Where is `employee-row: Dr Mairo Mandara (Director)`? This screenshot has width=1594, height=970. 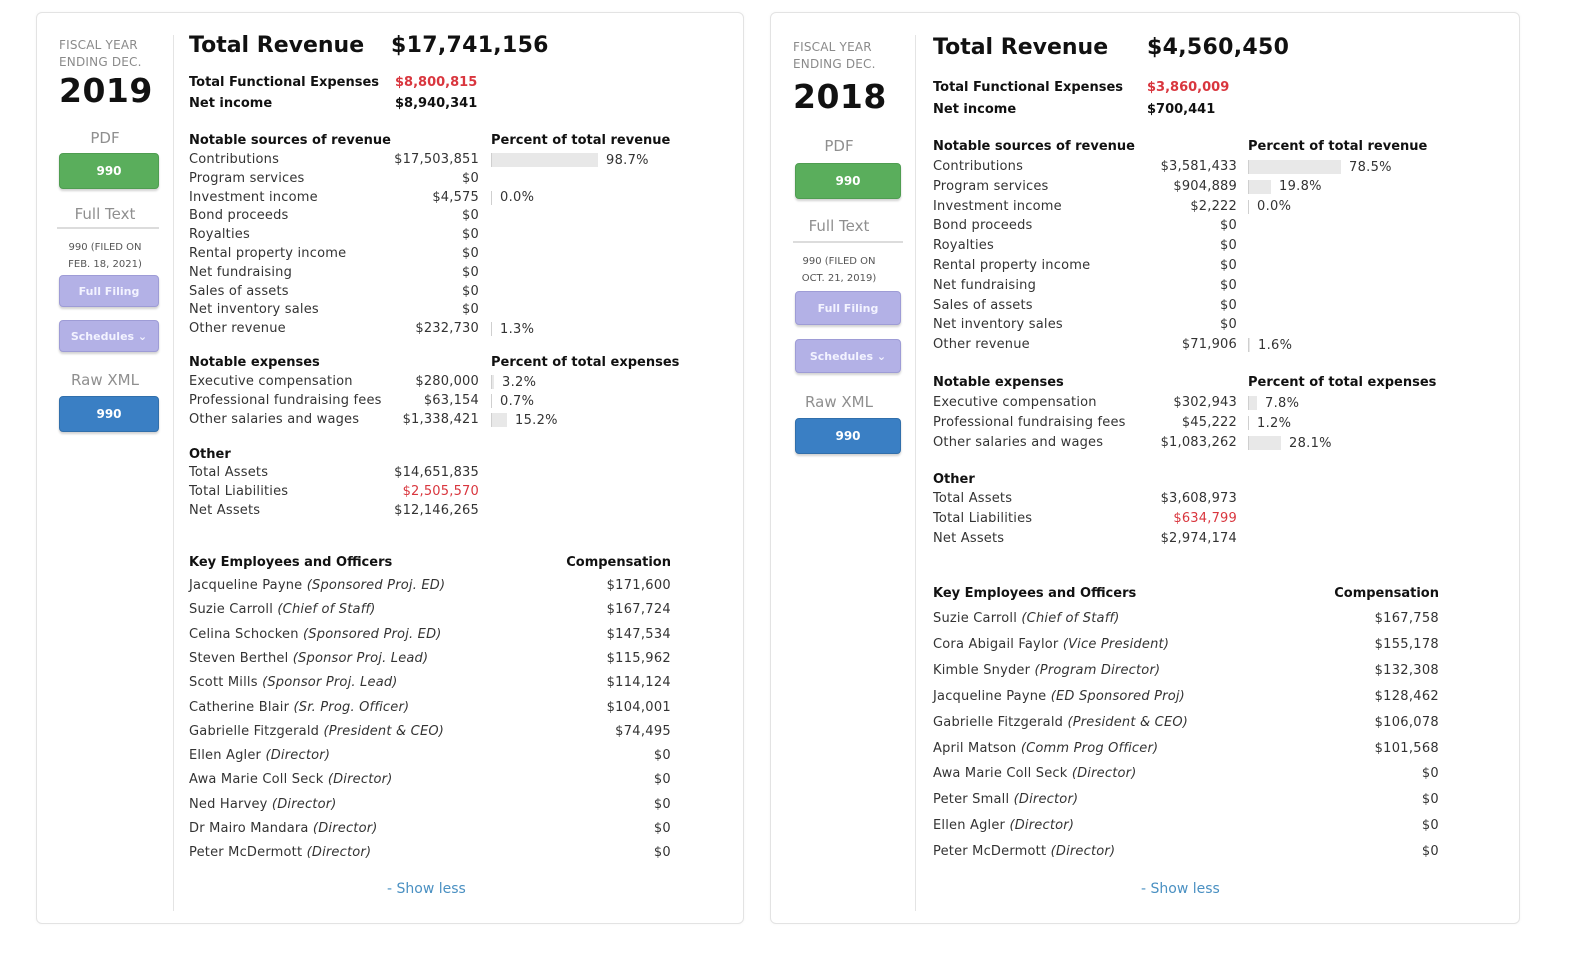
employee-row: Dr Mairo Mandara (Director) is located at coordinates (283, 828).